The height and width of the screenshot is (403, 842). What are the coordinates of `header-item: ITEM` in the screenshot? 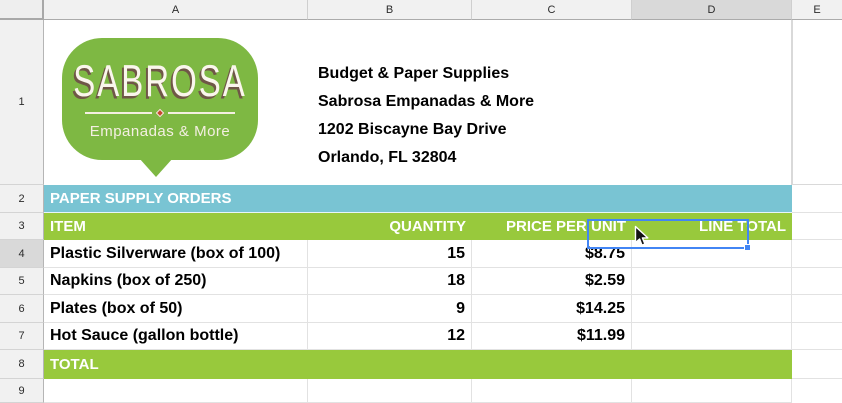 It's located at (176, 226).